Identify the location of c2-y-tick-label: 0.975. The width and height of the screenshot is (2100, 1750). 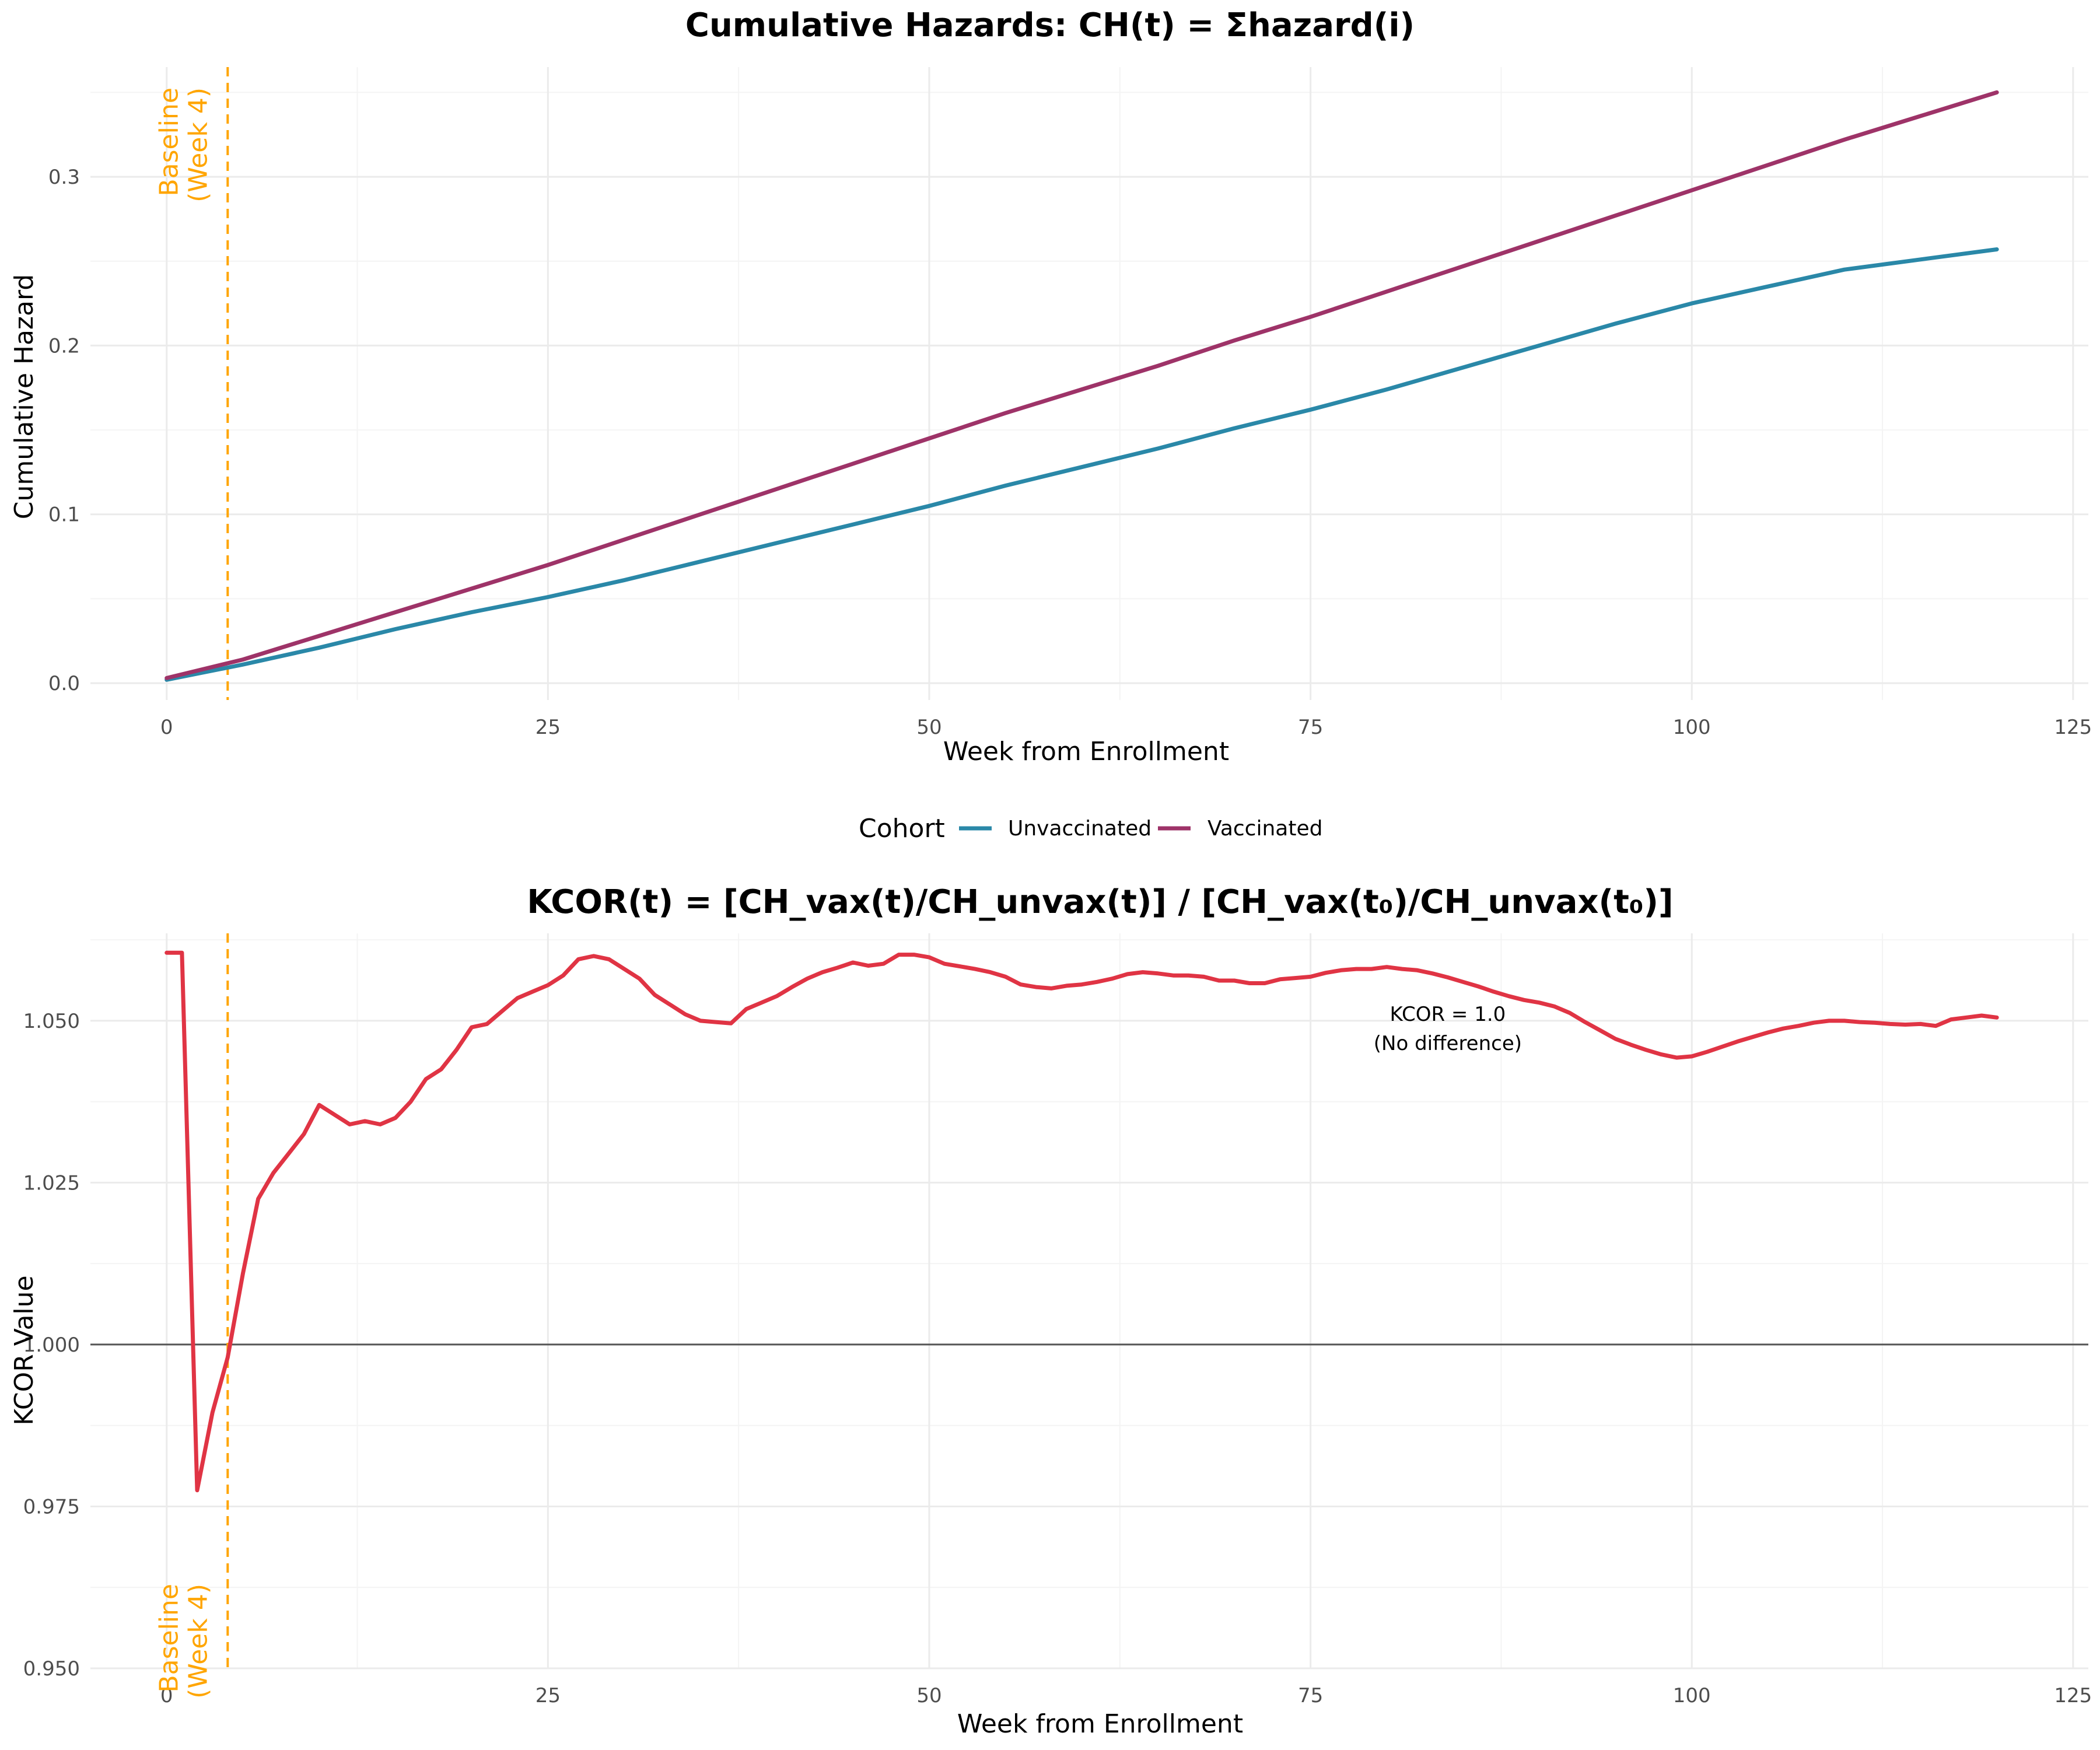
(51, 1506).